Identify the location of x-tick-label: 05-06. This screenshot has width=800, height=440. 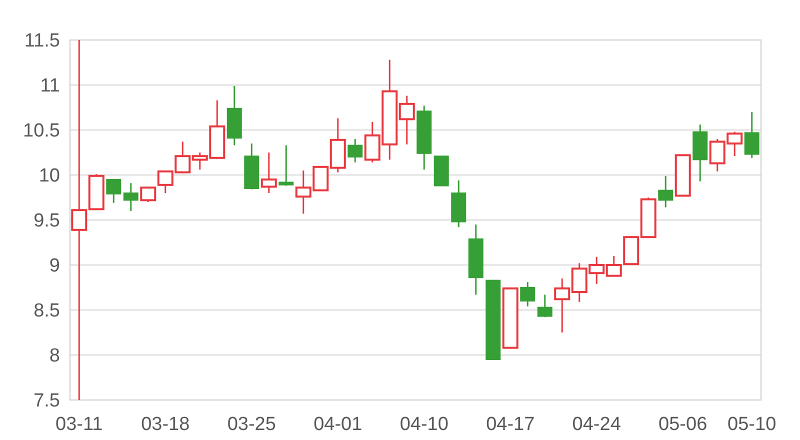
(683, 424).